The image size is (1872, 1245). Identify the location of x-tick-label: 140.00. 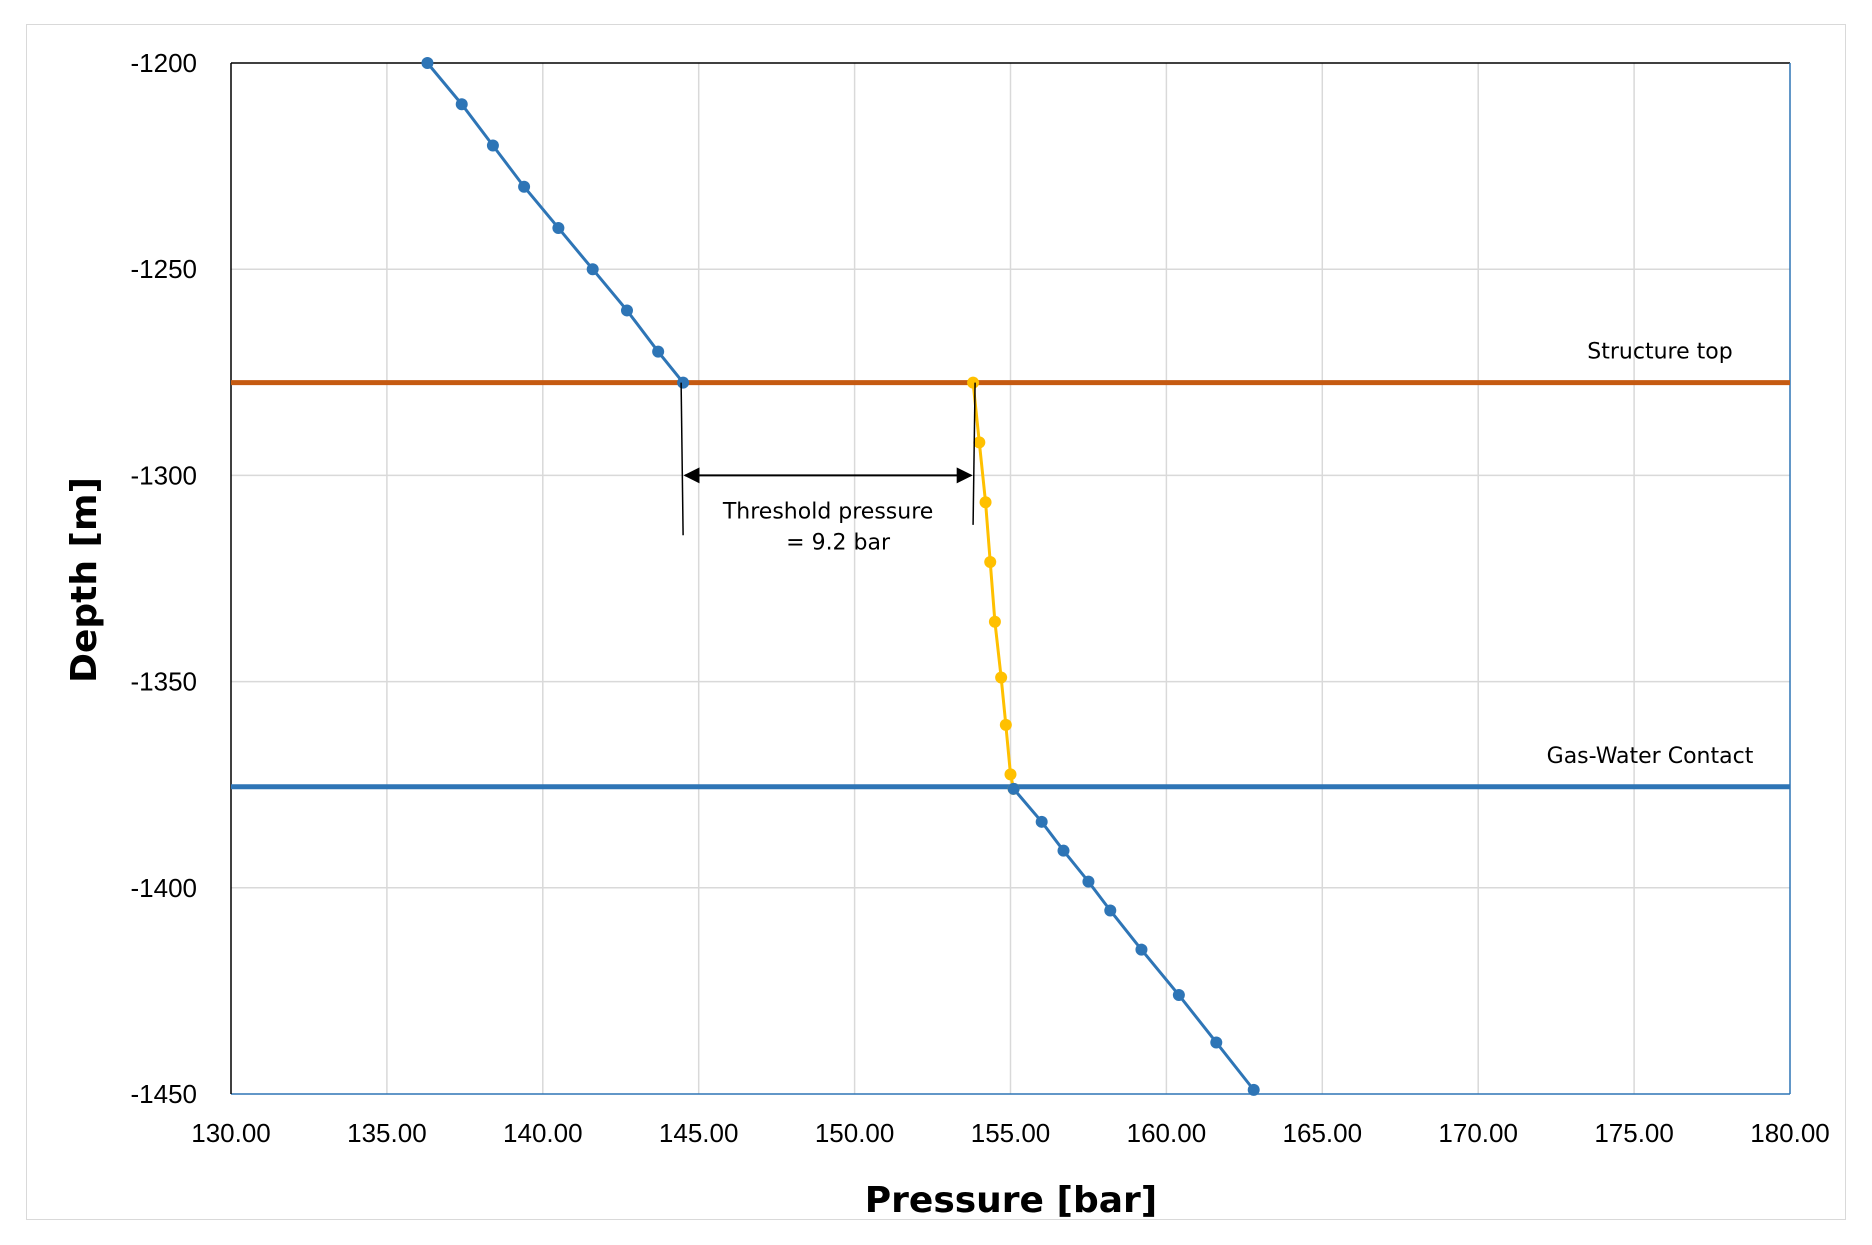
(543, 1133).